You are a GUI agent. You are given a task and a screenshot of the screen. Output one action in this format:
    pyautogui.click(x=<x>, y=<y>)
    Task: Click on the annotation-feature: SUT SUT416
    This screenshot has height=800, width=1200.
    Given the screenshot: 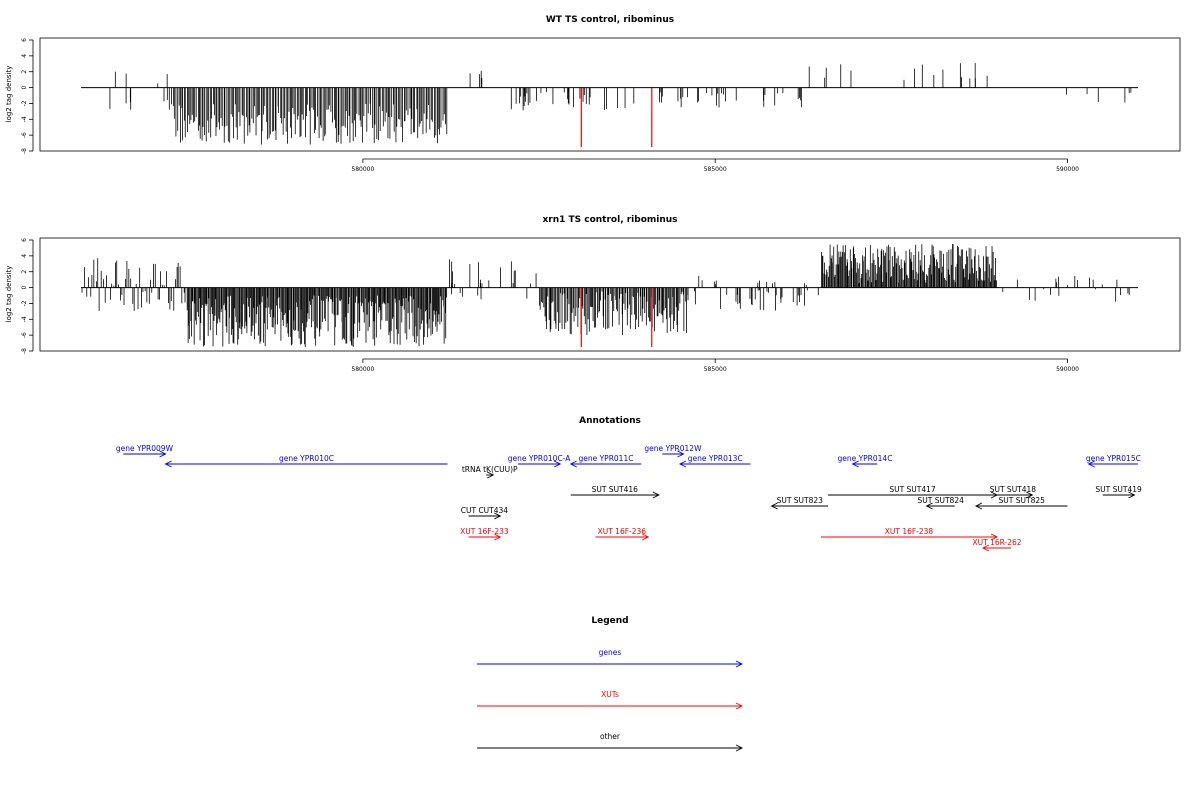 What is the action you would take?
    pyautogui.click(x=615, y=492)
    